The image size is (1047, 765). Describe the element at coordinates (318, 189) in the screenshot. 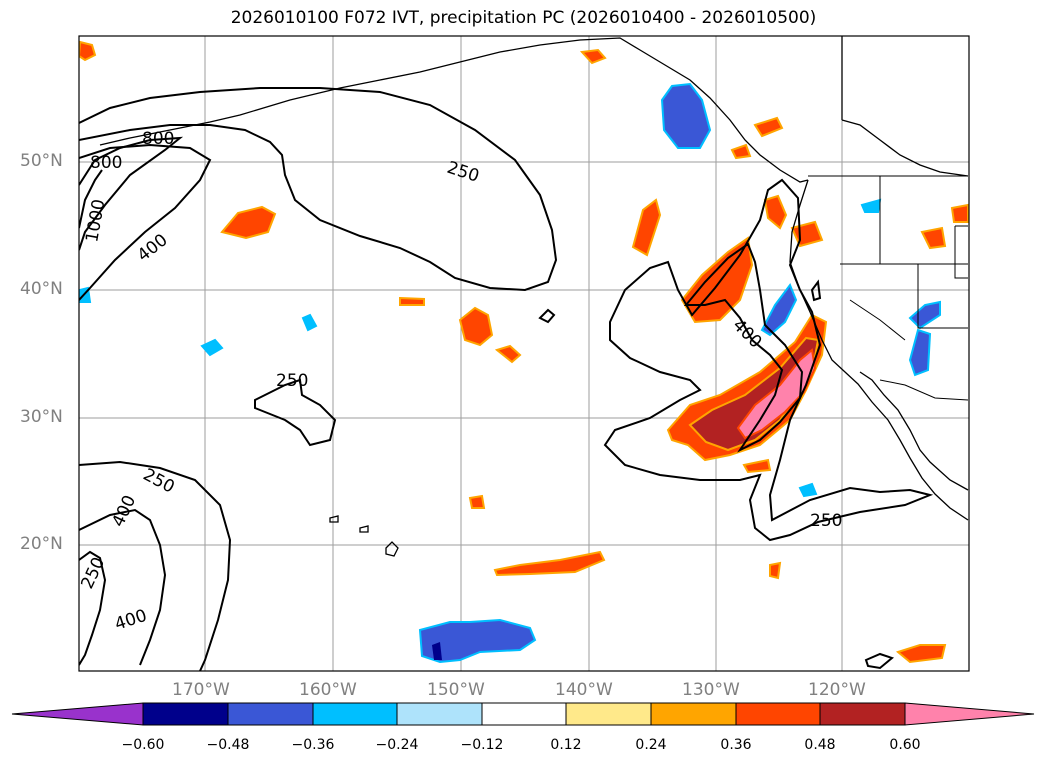

I see `ivt-contour-250-north` at that location.